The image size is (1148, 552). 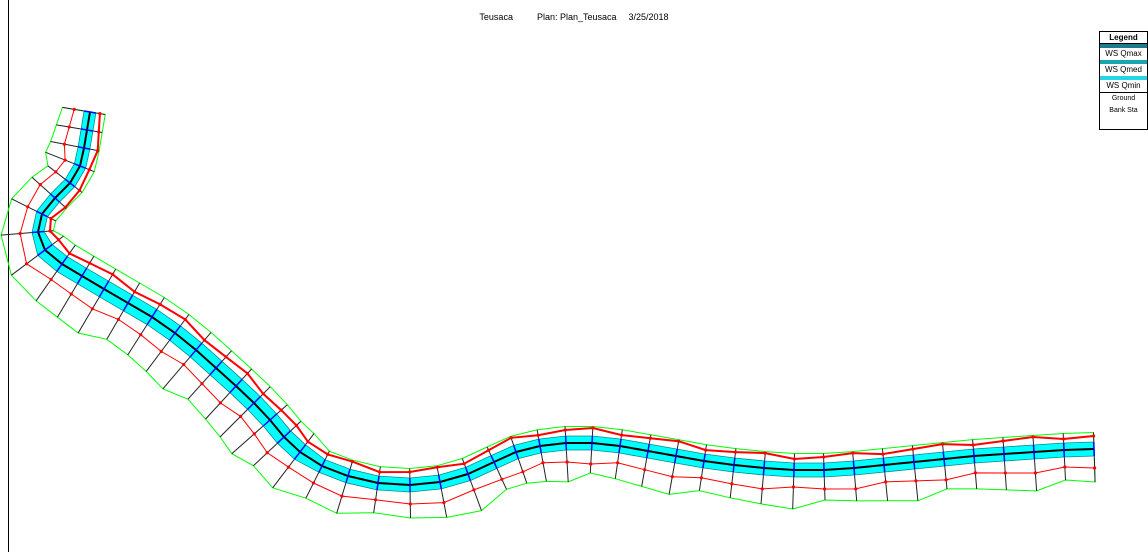 What do you see at coordinates (1123, 110) in the screenshot?
I see `legend-item-bank-sta: Bank Sta` at bounding box center [1123, 110].